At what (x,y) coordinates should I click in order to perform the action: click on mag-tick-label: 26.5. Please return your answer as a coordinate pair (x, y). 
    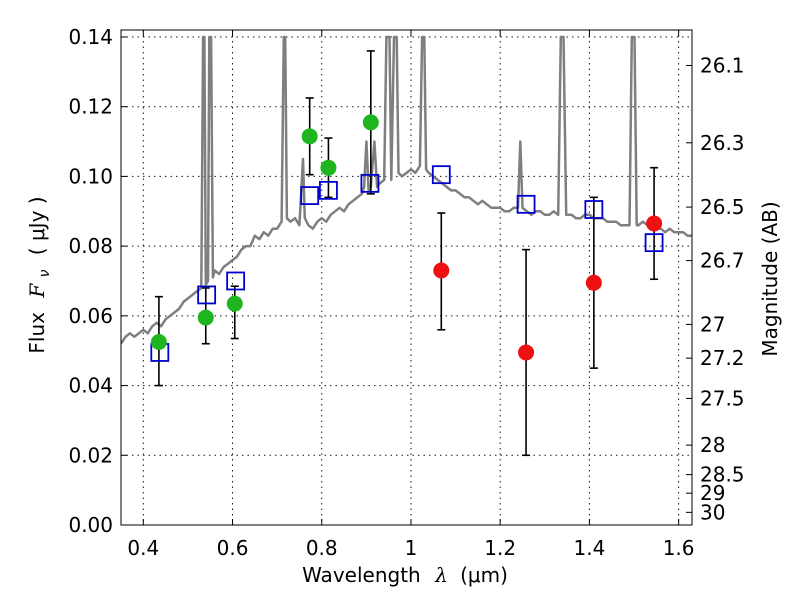
    Looking at the image, I should click on (722, 207).